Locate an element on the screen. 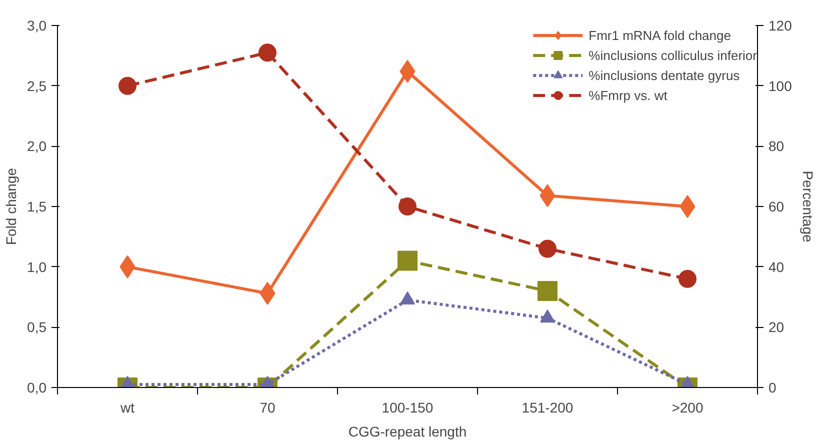 The height and width of the screenshot is (442, 818). y-tick-label: 1,5 is located at coordinates (37, 206).